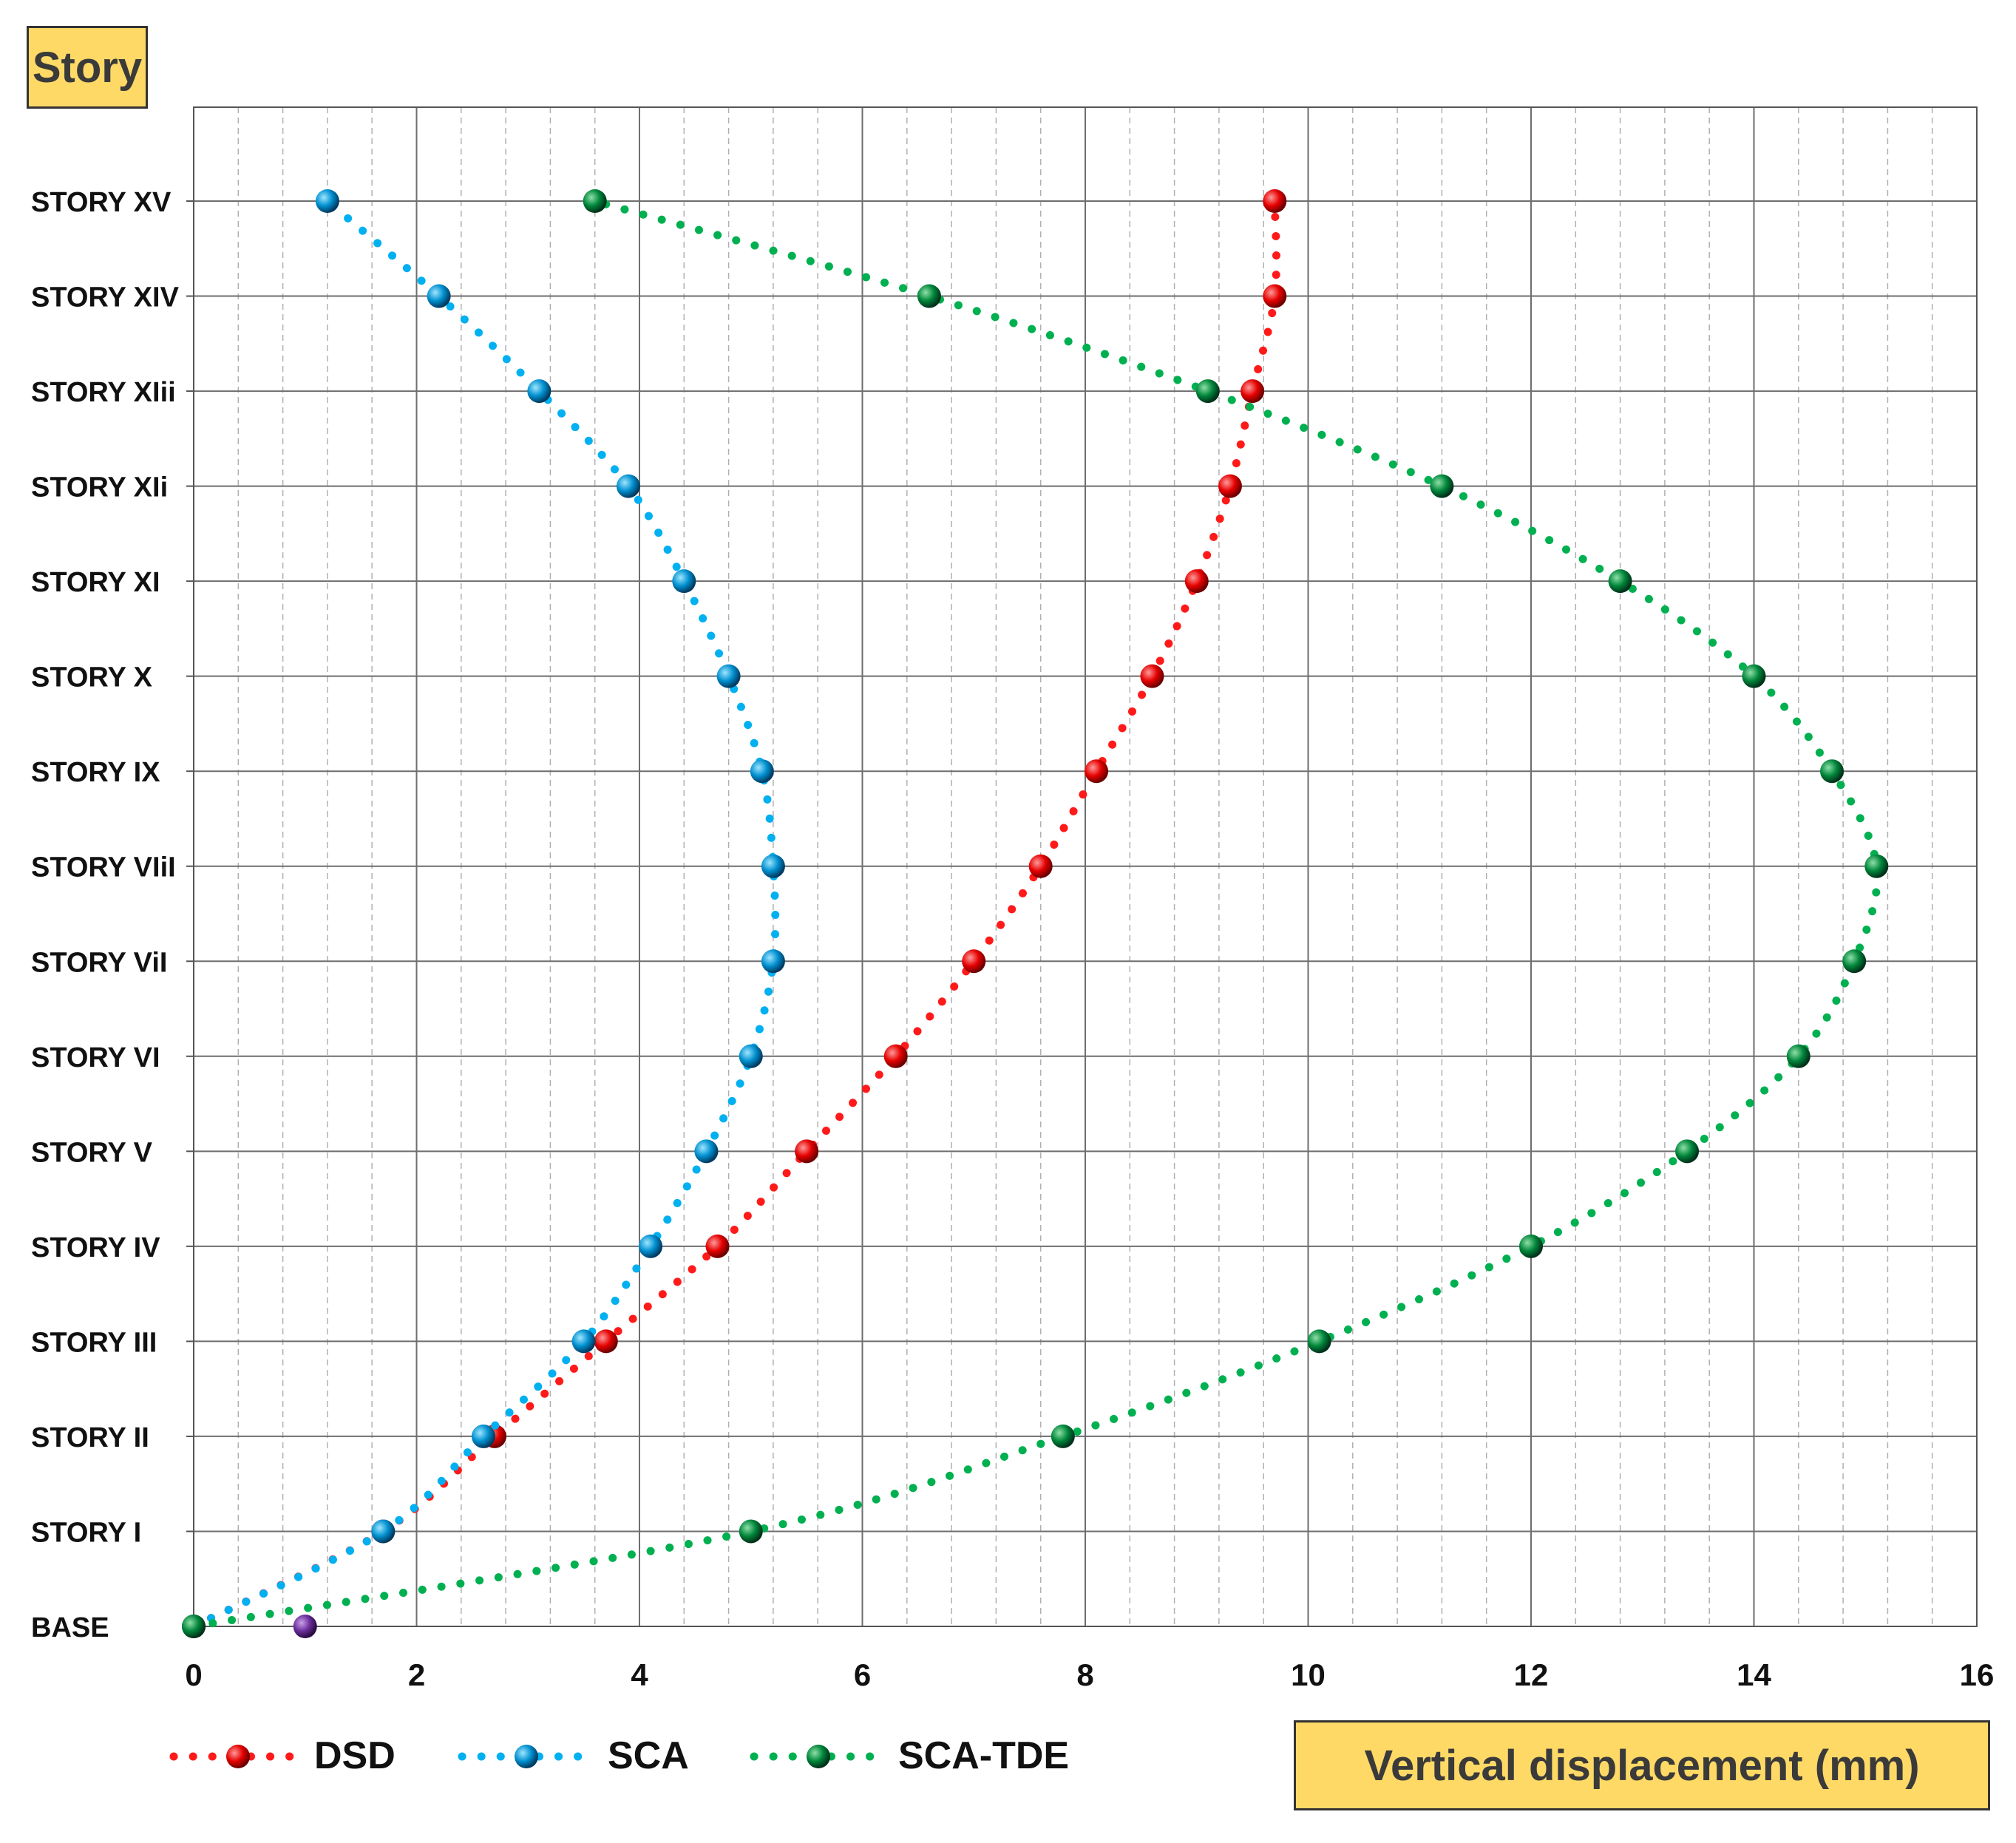 The height and width of the screenshot is (1843, 2016). What do you see at coordinates (95, 582) in the screenshot?
I see `y-tick-label: STORY XI` at bounding box center [95, 582].